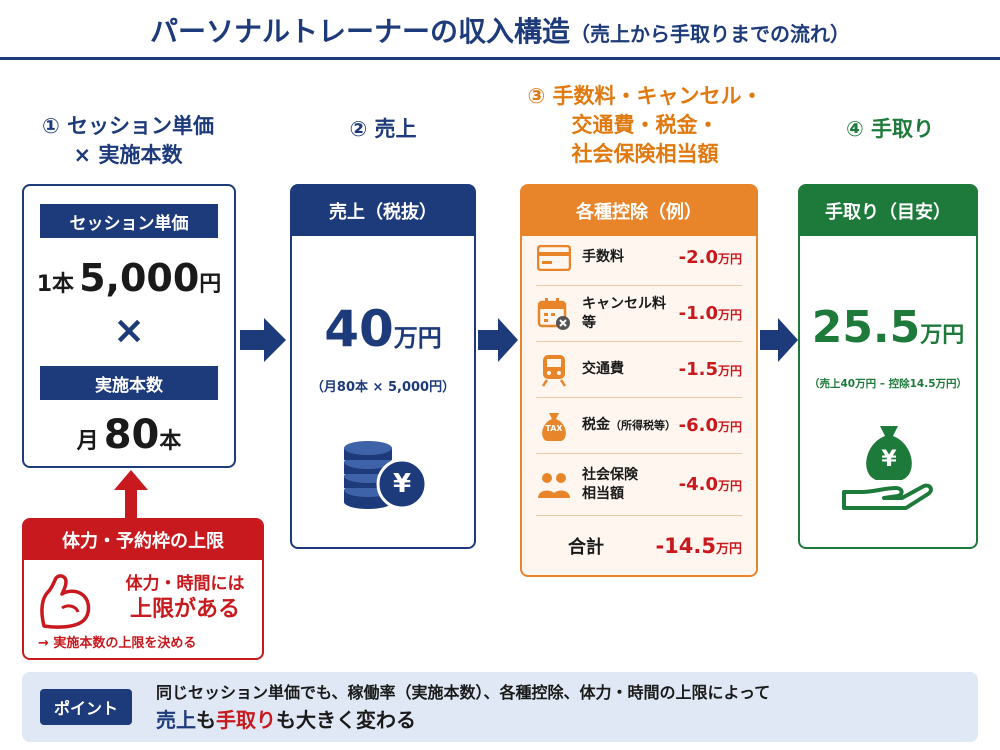 The width and height of the screenshot is (1000, 750). Describe the element at coordinates (206, 720) in the screenshot. I see `point-line2-connector1: も` at that location.